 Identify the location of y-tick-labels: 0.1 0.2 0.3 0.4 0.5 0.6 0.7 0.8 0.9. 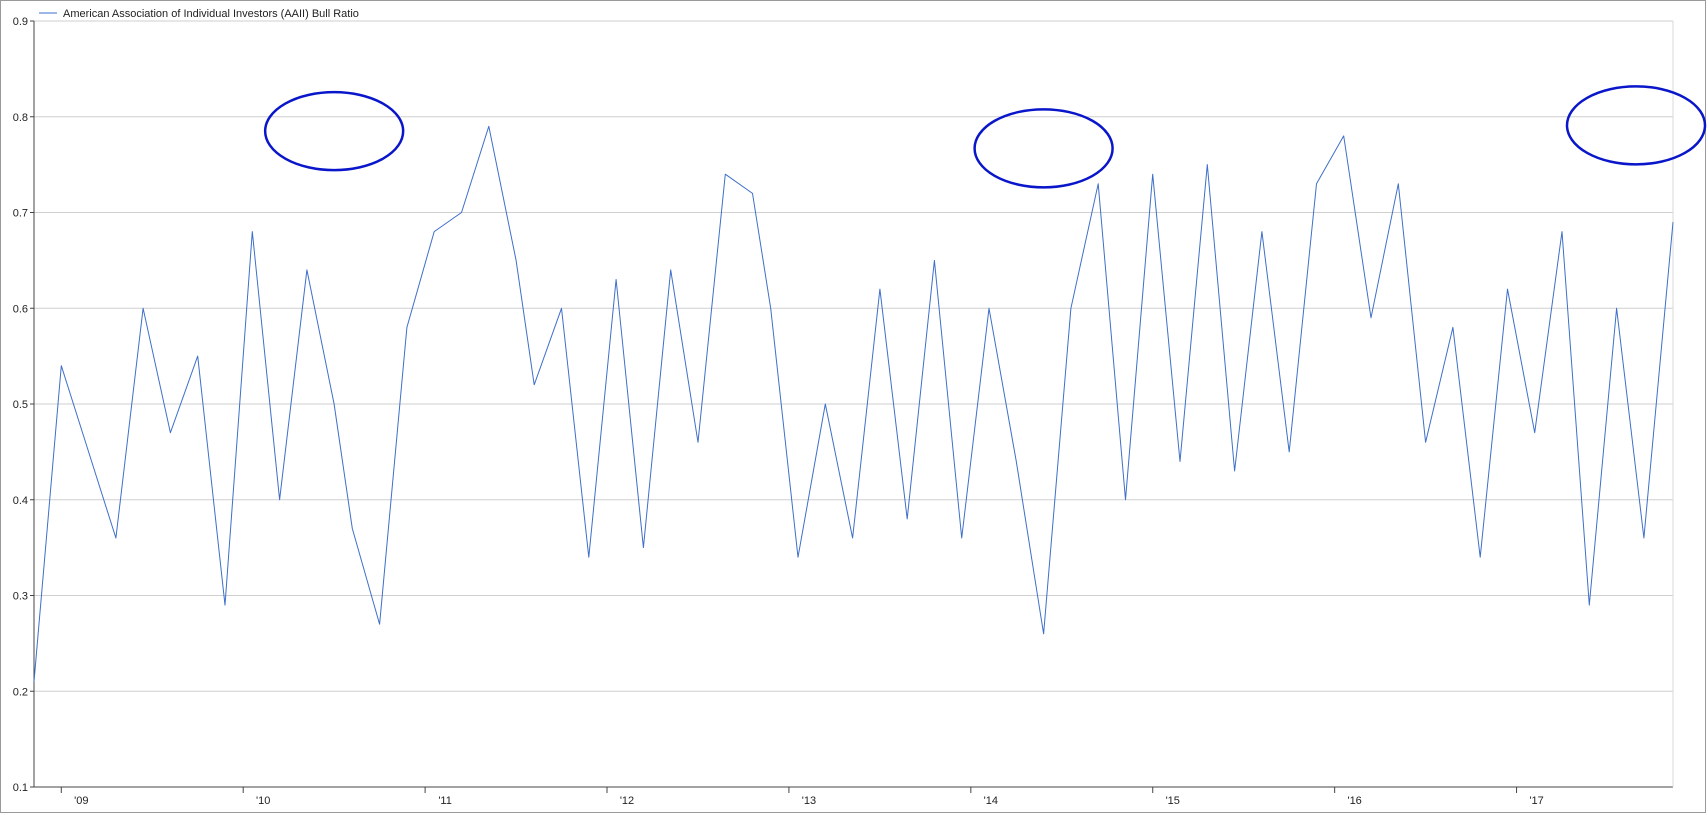
(23, 405).